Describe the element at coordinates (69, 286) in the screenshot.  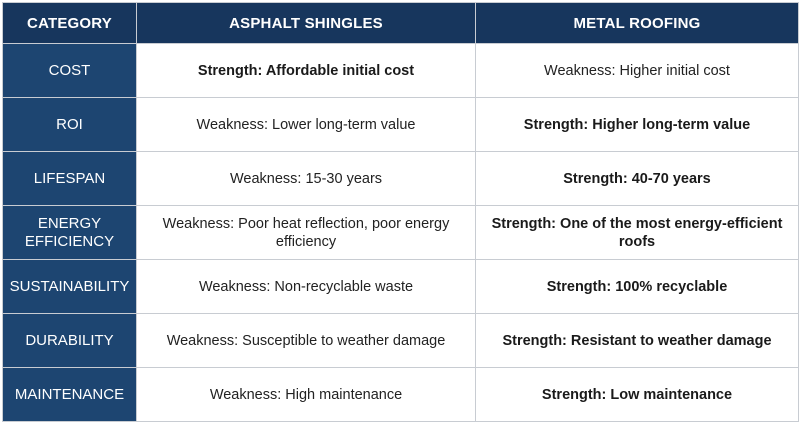
I see `category-cell: SUSTAINABILITY` at that location.